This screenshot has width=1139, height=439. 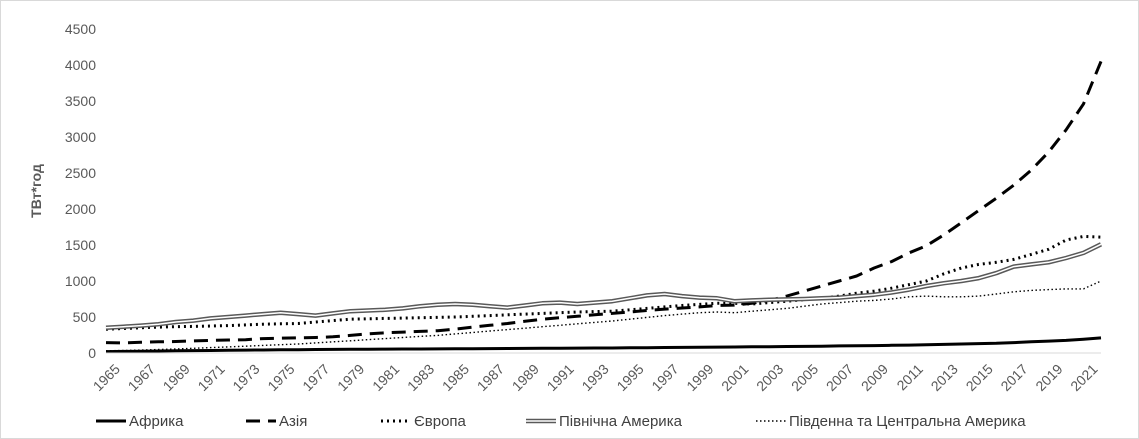 I want to click on x-tick-label: 2003, so click(x=769, y=377).